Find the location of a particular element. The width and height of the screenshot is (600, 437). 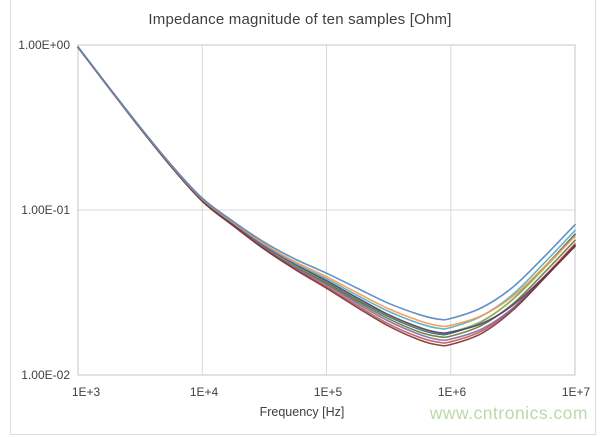

y-tick-1e0: 1.00E+00 is located at coordinates (44, 45).